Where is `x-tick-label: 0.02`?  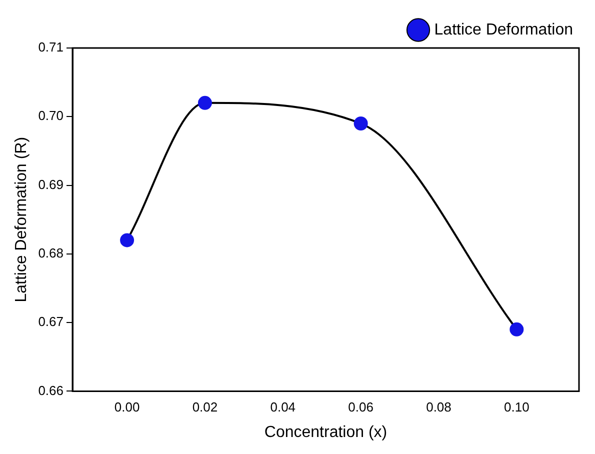 x-tick-label: 0.02 is located at coordinates (205, 407).